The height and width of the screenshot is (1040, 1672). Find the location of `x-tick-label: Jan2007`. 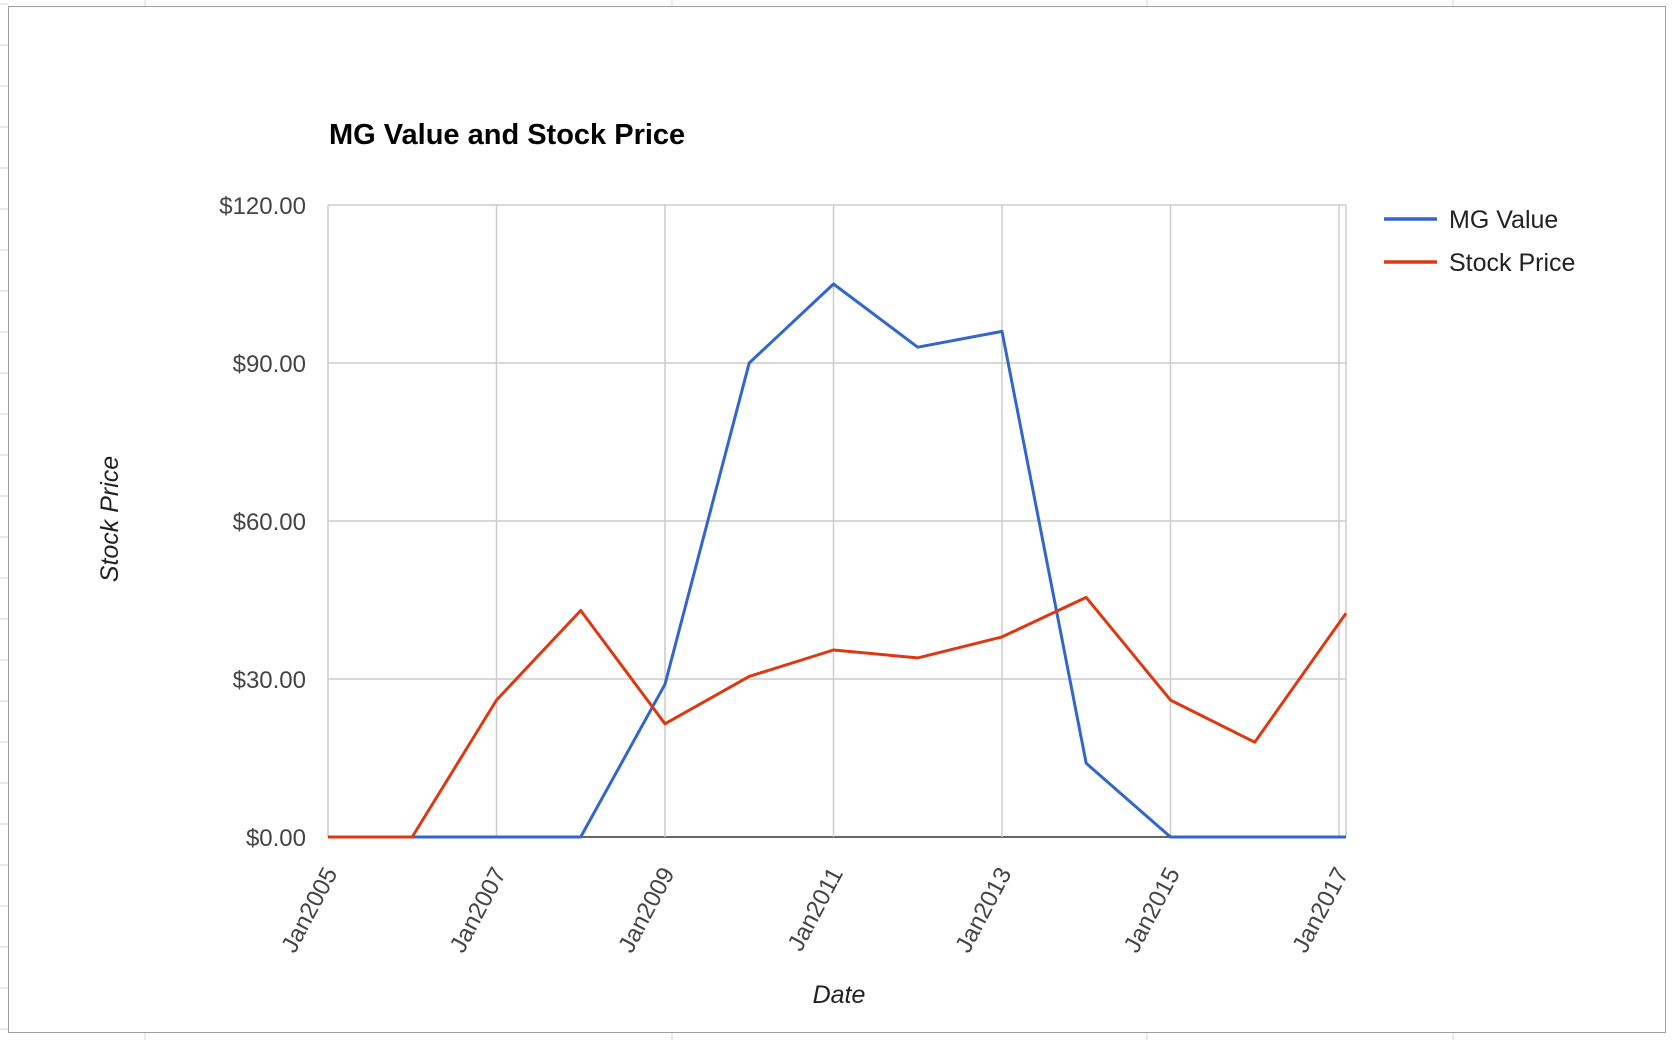

x-tick-label: Jan2007 is located at coordinates (478, 910).